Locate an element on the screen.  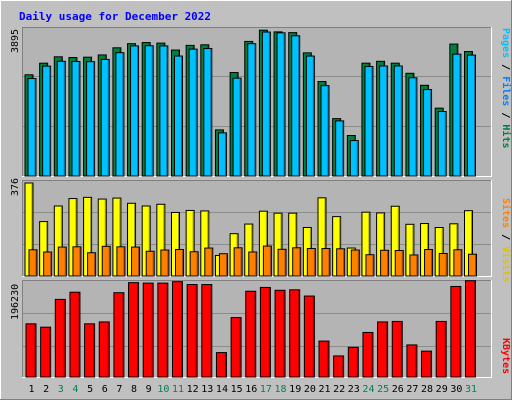
day-label: 9 is located at coordinates (149, 389).